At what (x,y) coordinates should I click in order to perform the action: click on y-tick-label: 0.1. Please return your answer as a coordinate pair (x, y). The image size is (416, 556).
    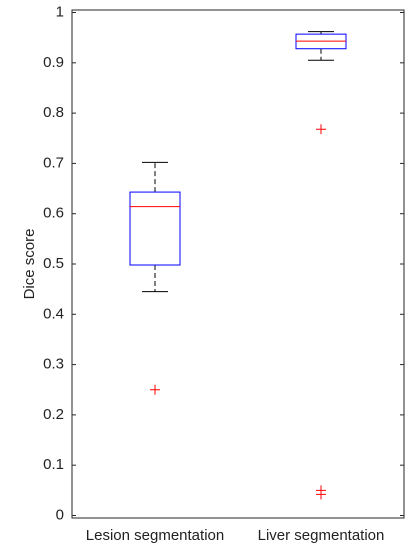
    Looking at the image, I should click on (53, 464).